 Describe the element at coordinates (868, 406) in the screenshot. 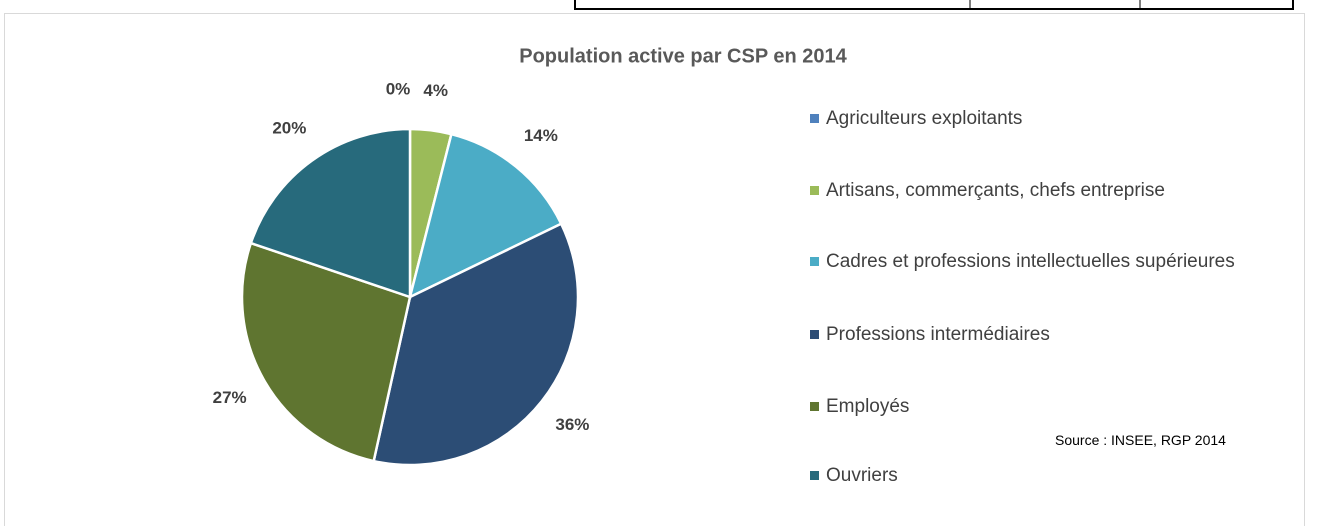

I see `legend-label: Employés` at that location.